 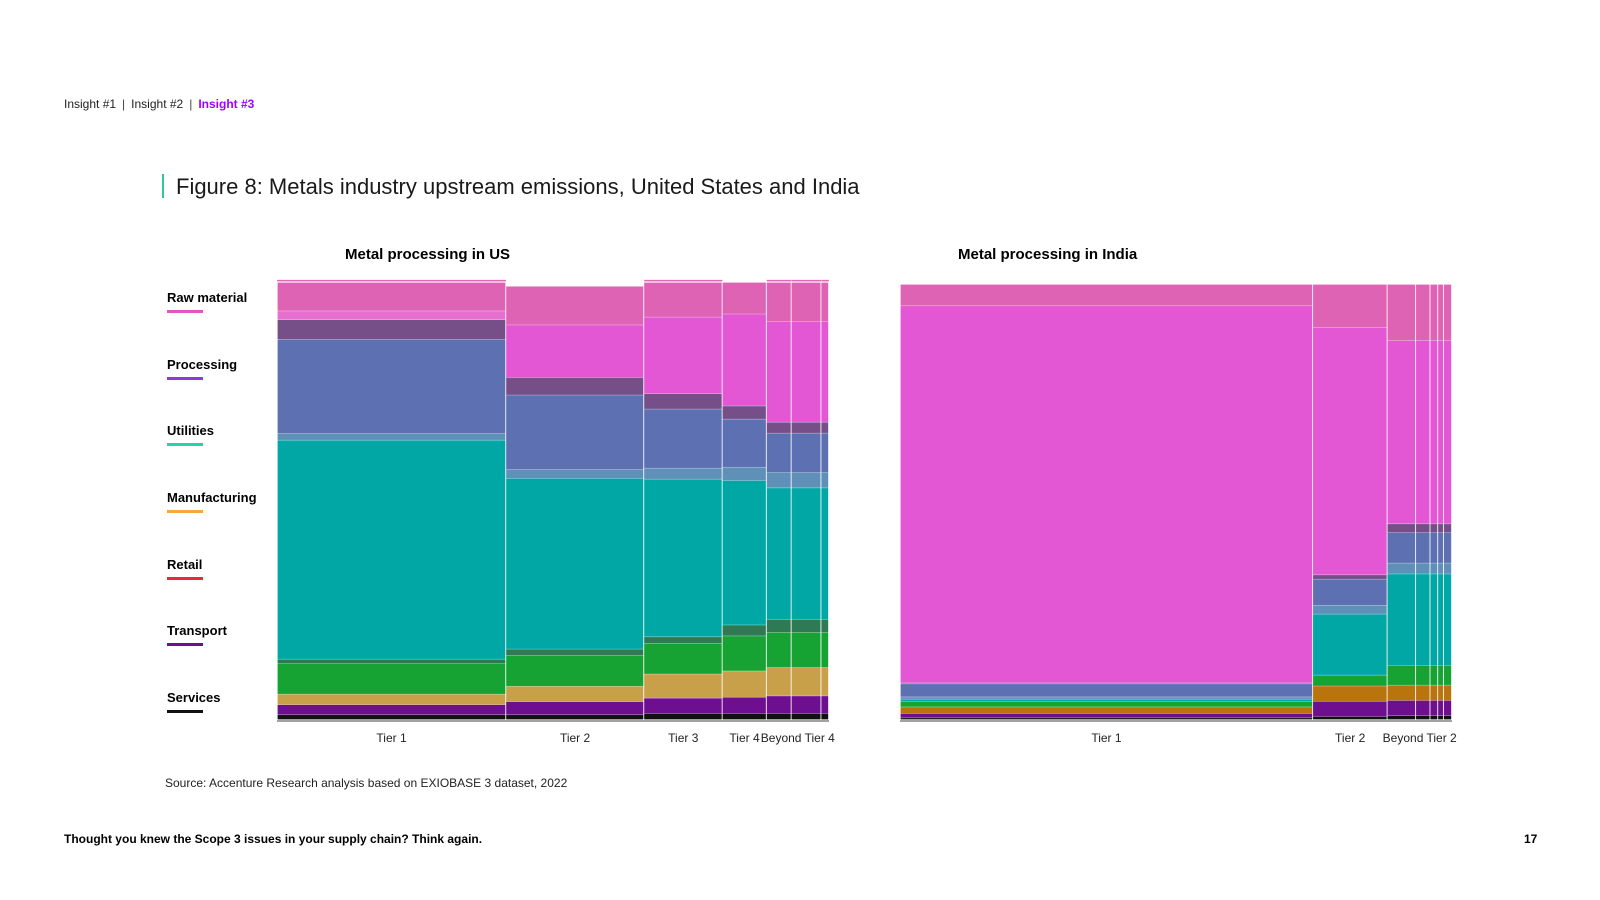 I want to click on legend-item-transport: Transport, so click(x=197, y=634).